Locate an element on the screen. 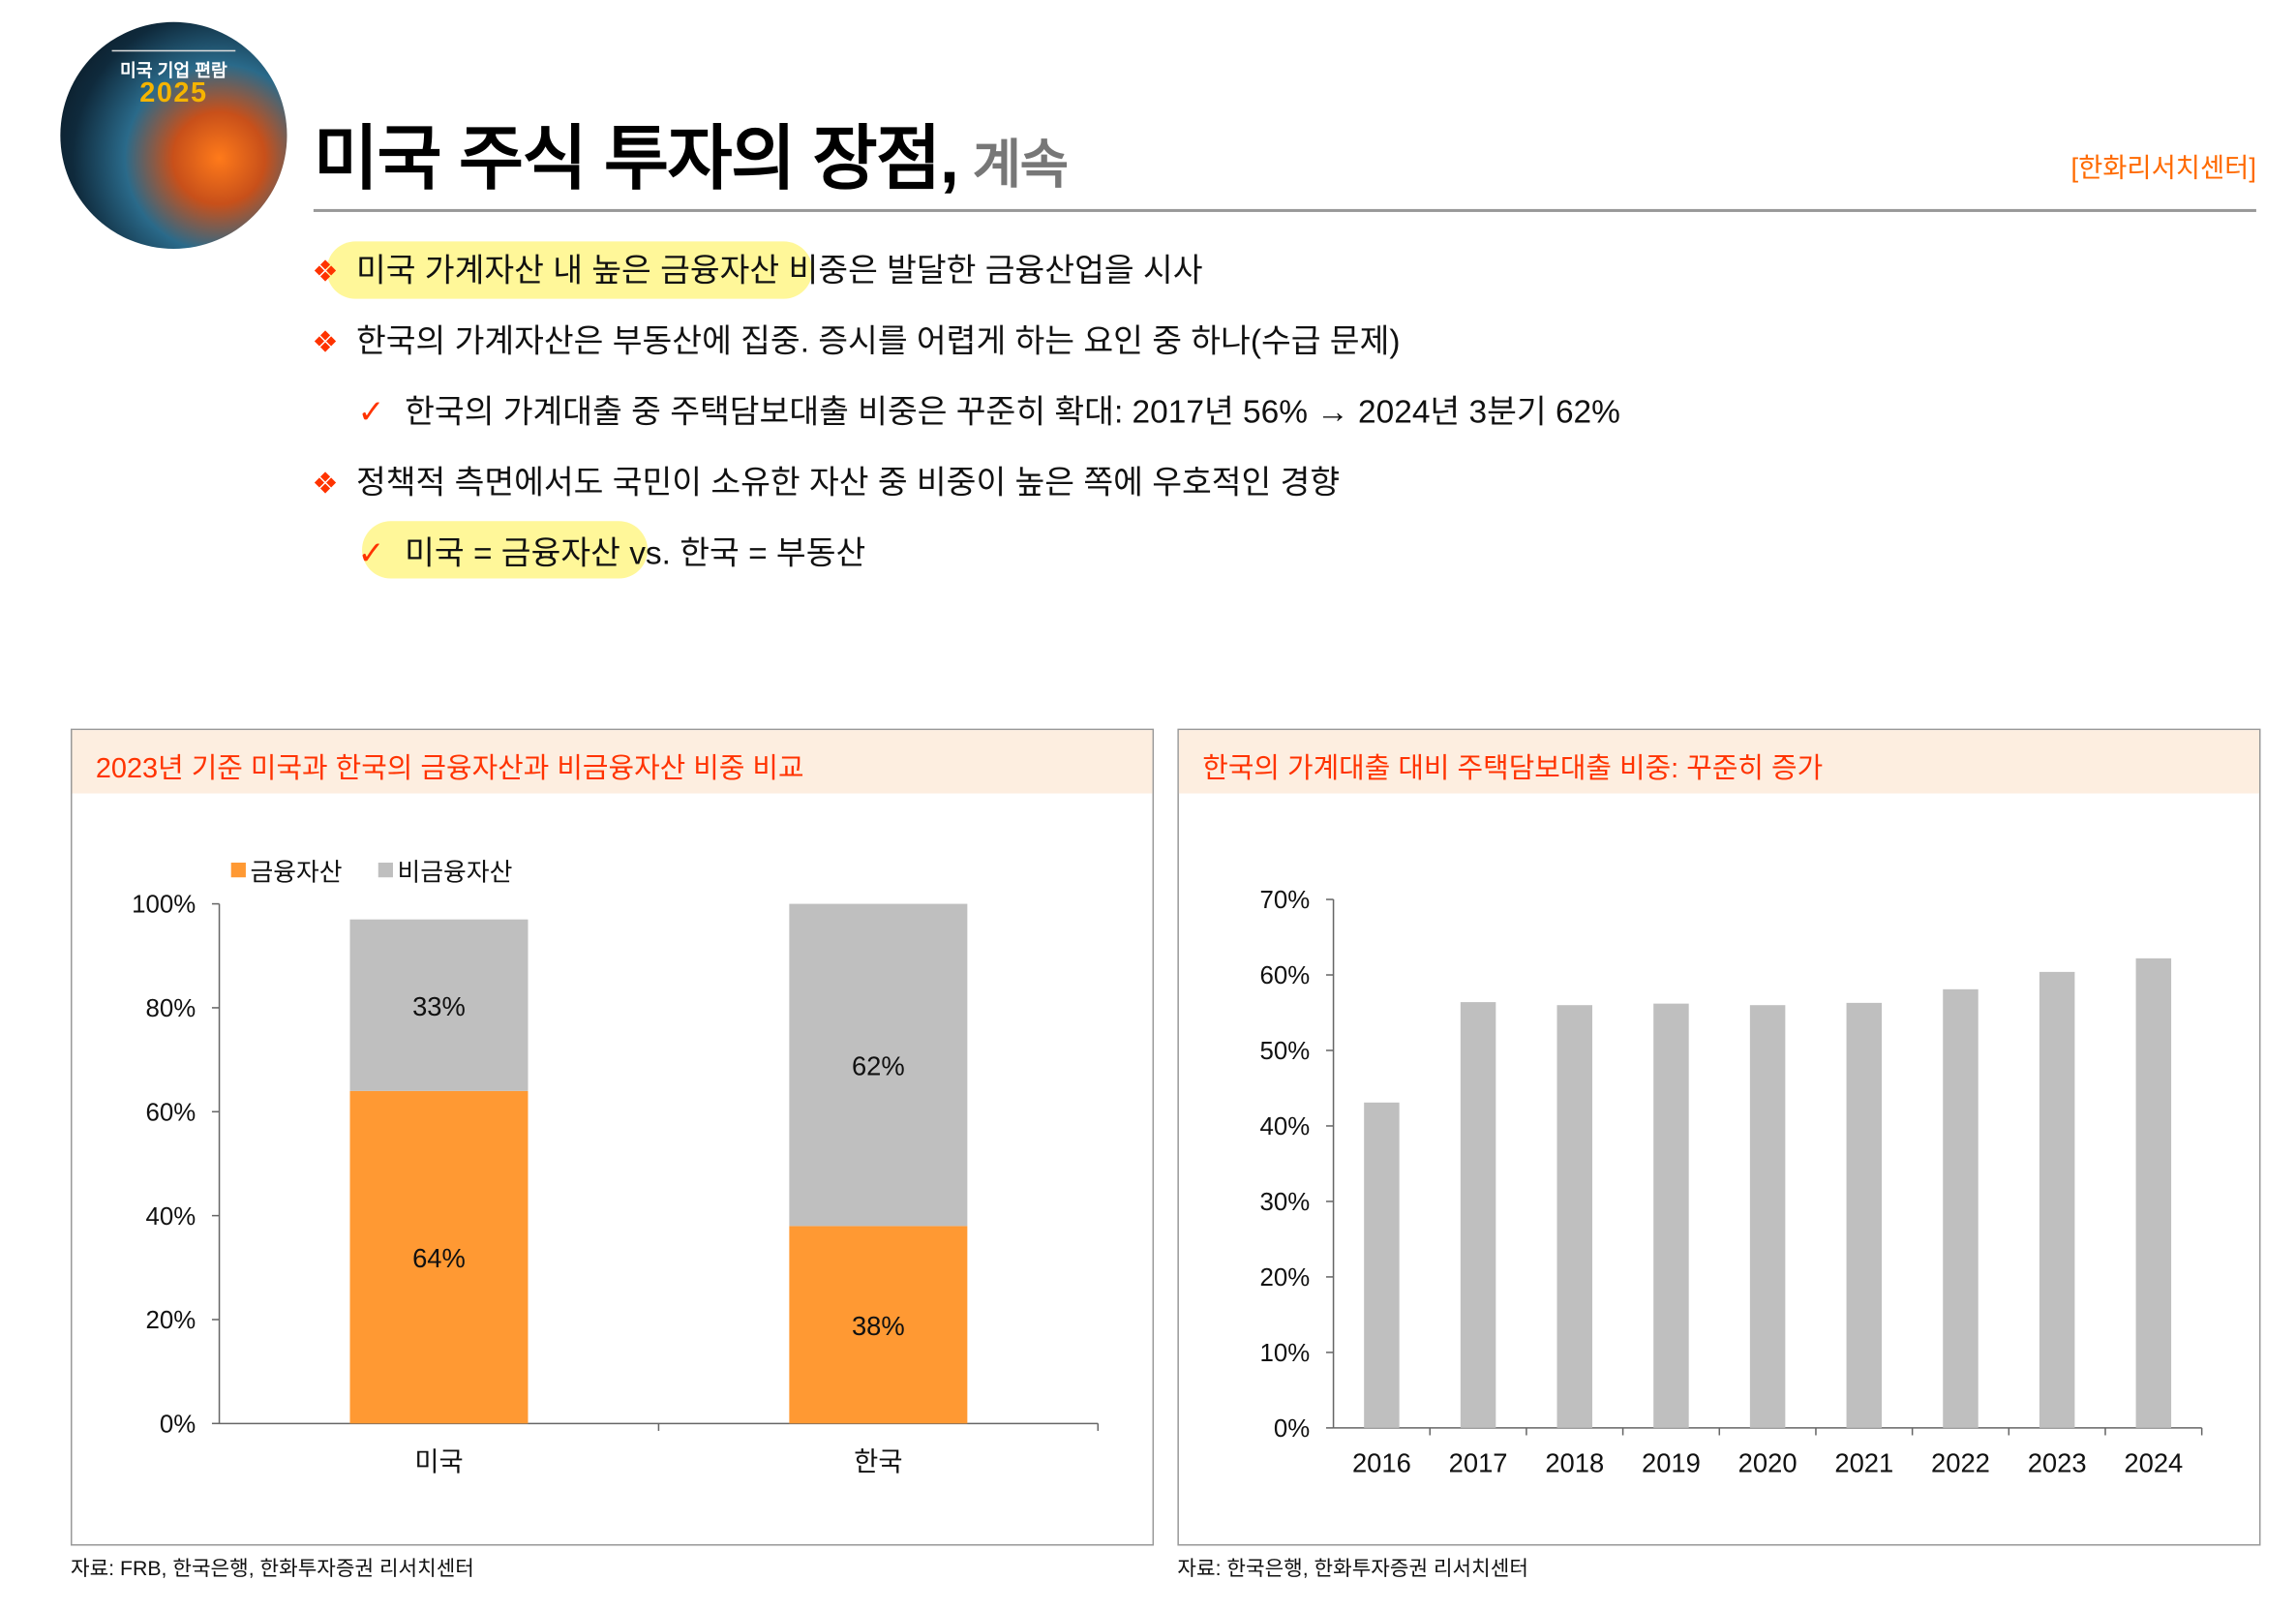 Image resolution: width=2296 pixels, height=1611 pixels. bullet-text: 정책적 측면에서도 국민이 소유한 자산 중 비중이 높은 쪽에 우호적인 경향 is located at coordinates (848, 482).